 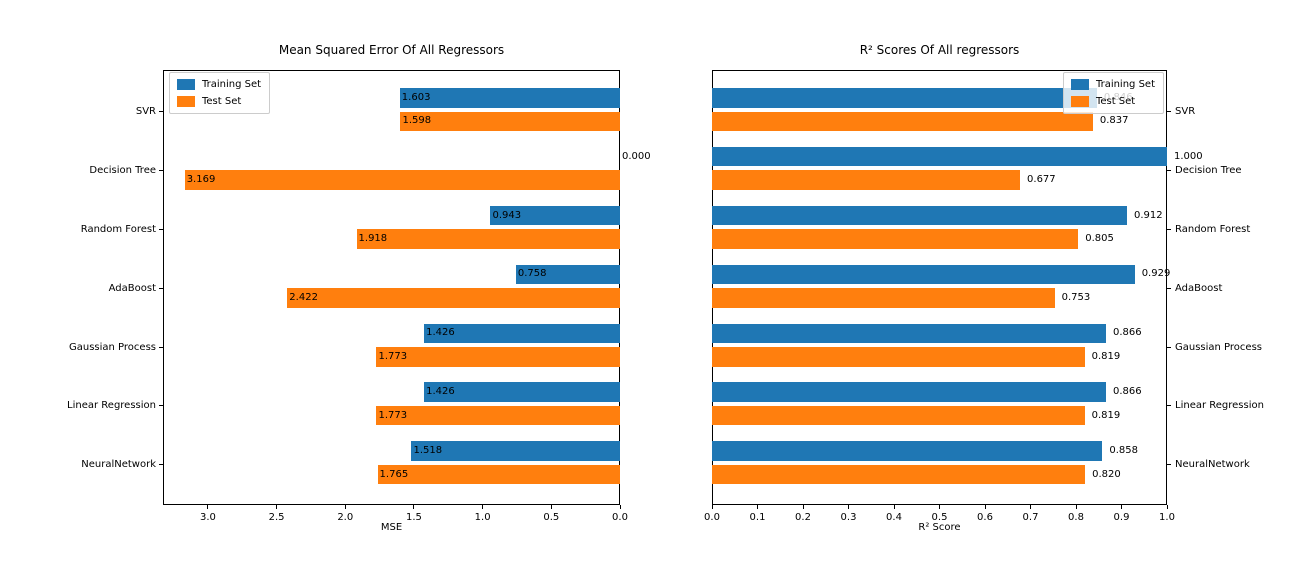 What do you see at coordinates (428, 451) in the screenshot?
I see `bar-value-label: 1.518` at bounding box center [428, 451].